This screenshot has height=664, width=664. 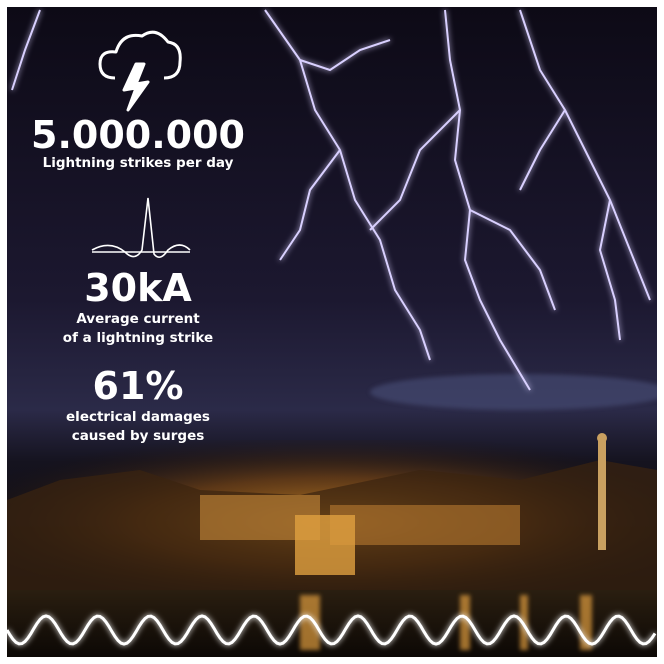 What do you see at coordinates (138, 386) in the screenshot?
I see `stat-value: 61%` at bounding box center [138, 386].